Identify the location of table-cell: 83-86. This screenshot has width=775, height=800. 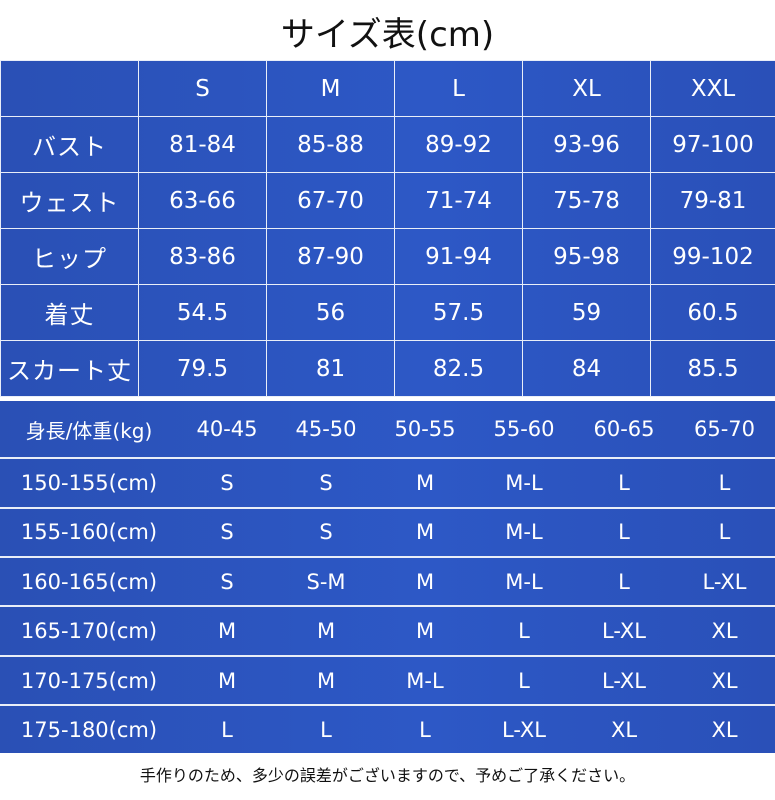
(202, 256).